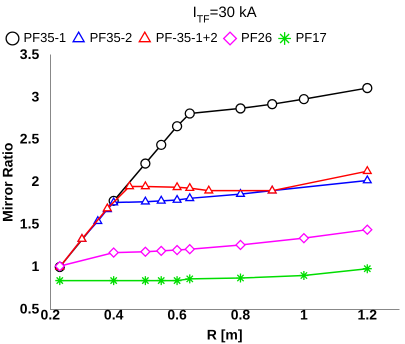 The image size is (405, 344). I want to click on legend-label: PF-35-1+2, so click(187, 38).